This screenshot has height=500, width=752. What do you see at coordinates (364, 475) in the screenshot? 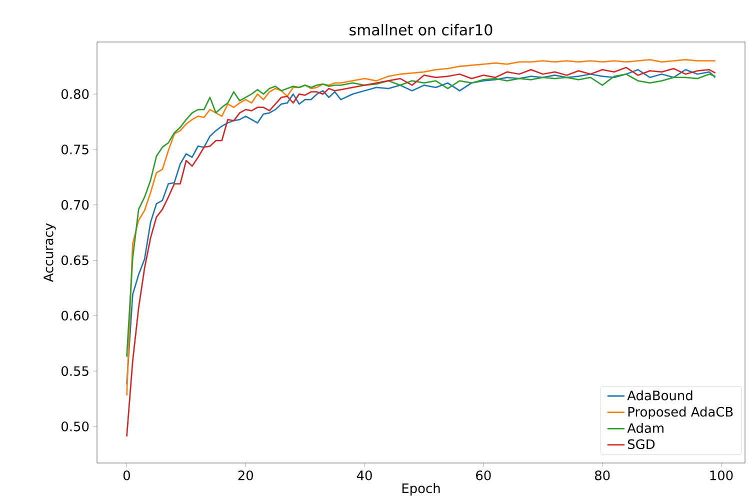
I see `x-tick-label: 40` at bounding box center [364, 475].